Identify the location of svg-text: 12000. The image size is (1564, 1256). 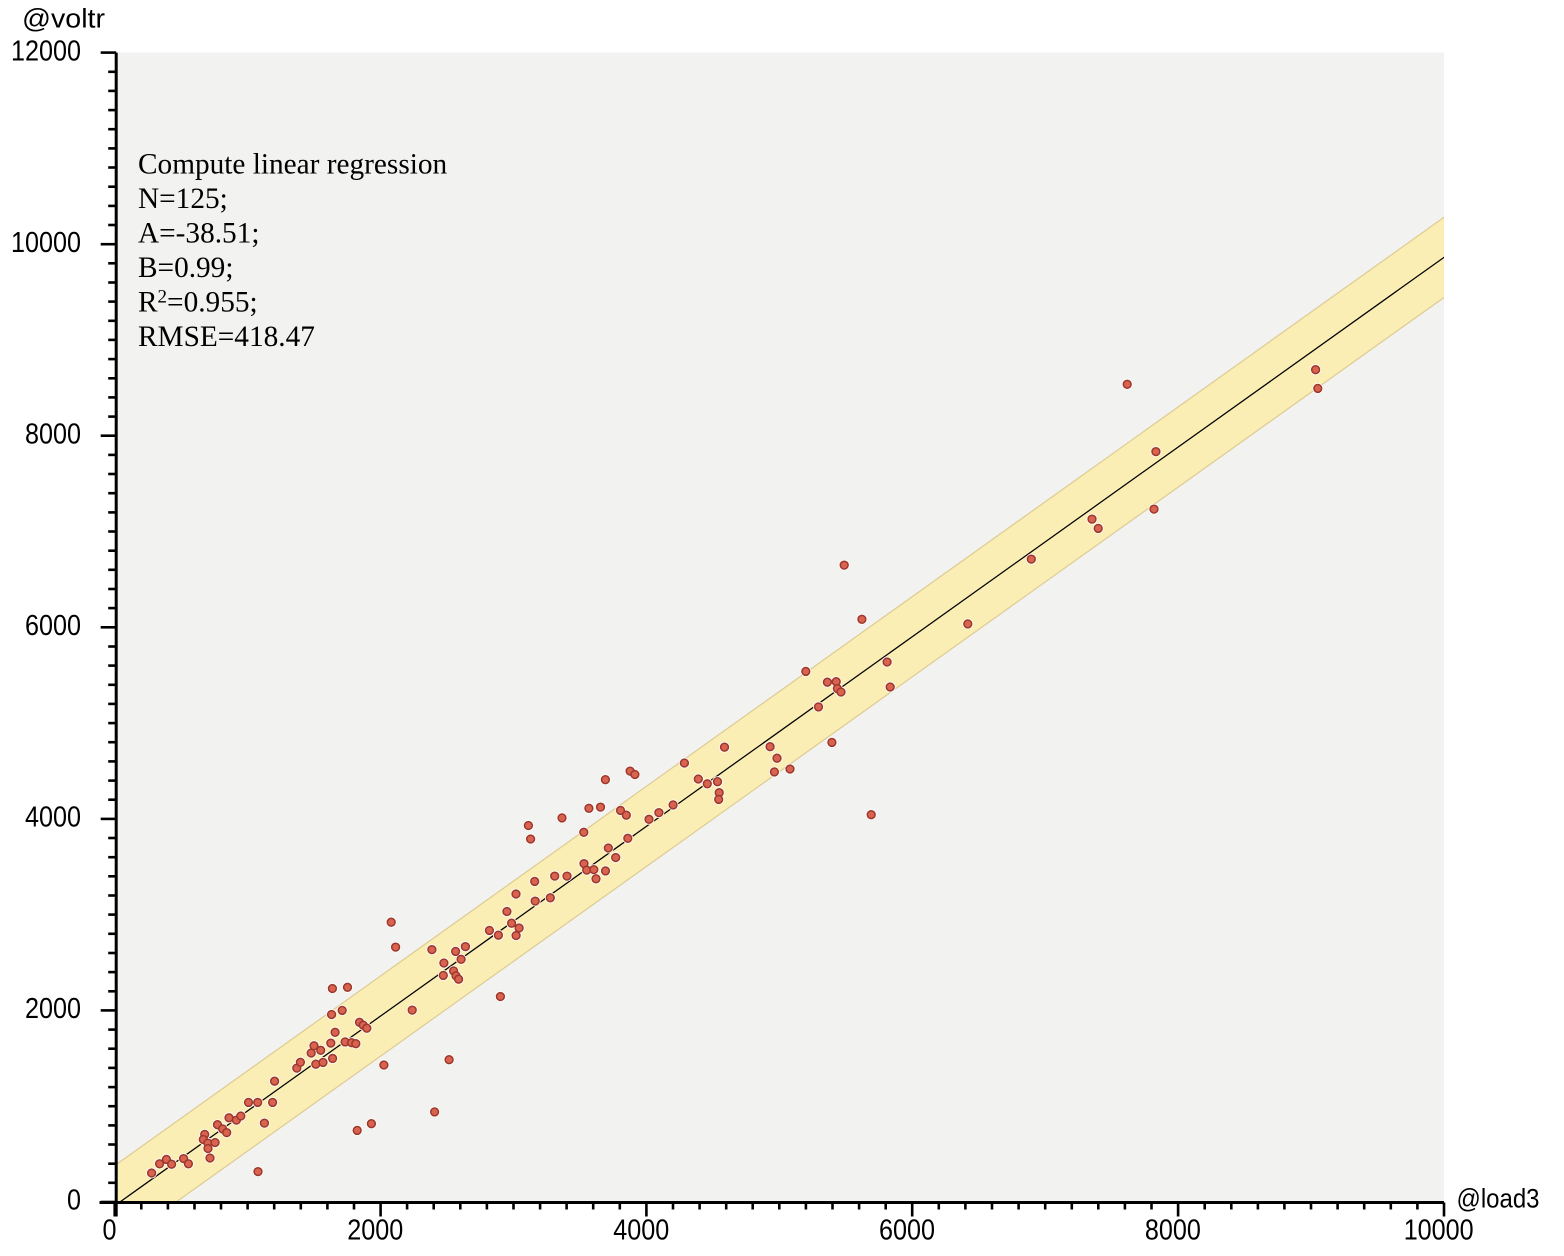
(46, 51).